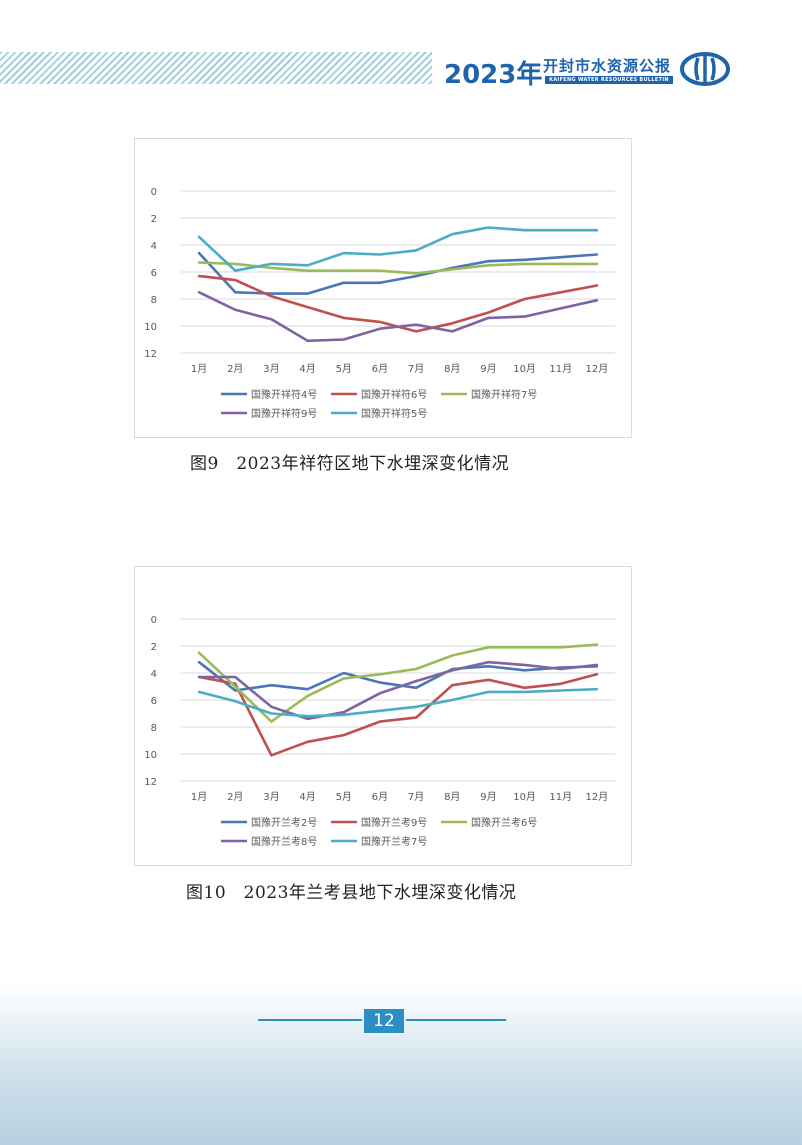 Image resolution: width=802 pixels, height=1145 pixels. What do you see at coordinates (216, 68) in the screenshot?
I see `header-hatch-band` at bounding box center [216, 68].